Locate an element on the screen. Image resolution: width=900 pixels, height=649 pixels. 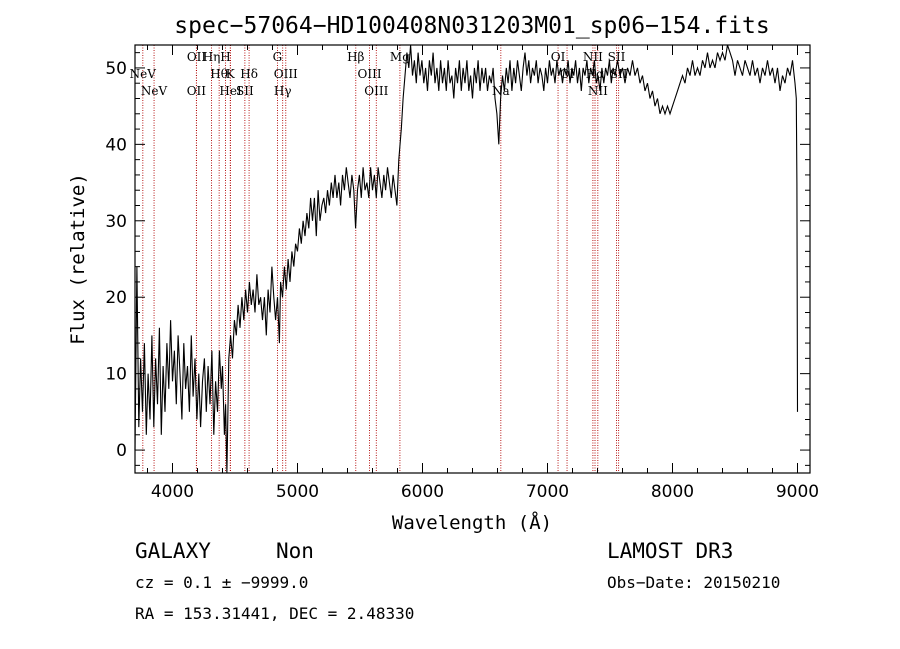
observation-date: Obs−Date: 20150210 is located at coordinates (693, 582).